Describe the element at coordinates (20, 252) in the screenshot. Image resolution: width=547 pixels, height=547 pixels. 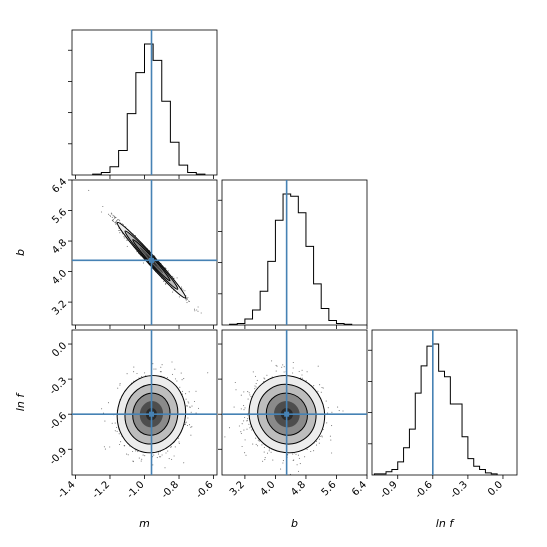
I see `y-axis-label-b: b` at that location.